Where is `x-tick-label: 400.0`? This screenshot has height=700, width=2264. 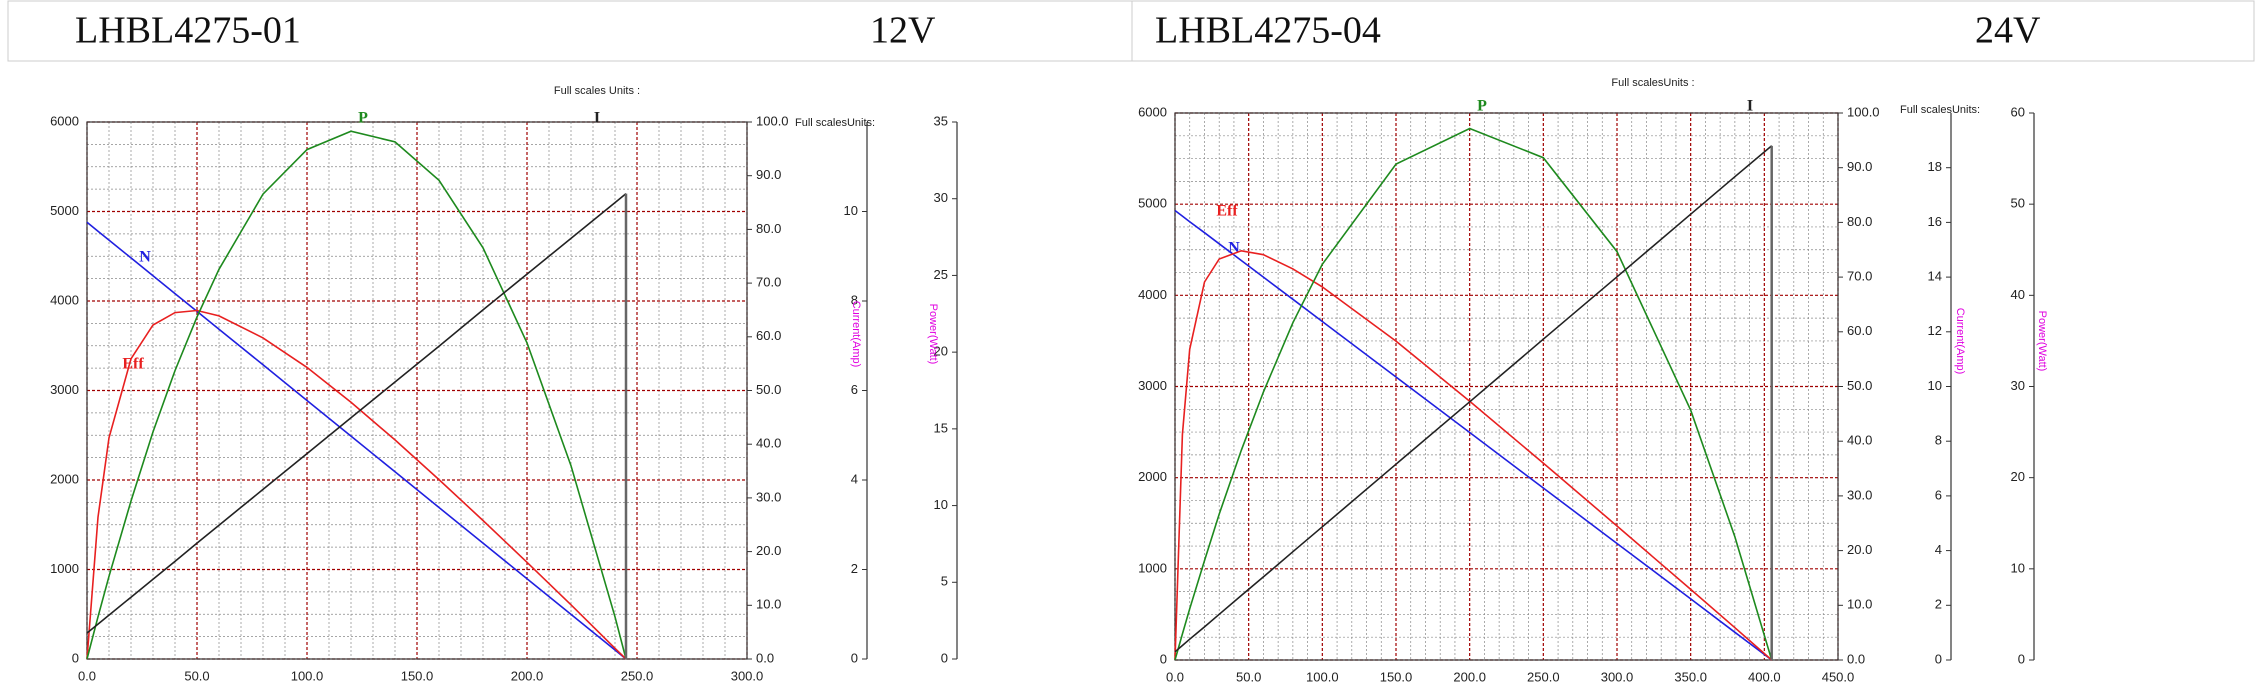
x-tick-label: 400.0 is located at coordinates (1764, 676).